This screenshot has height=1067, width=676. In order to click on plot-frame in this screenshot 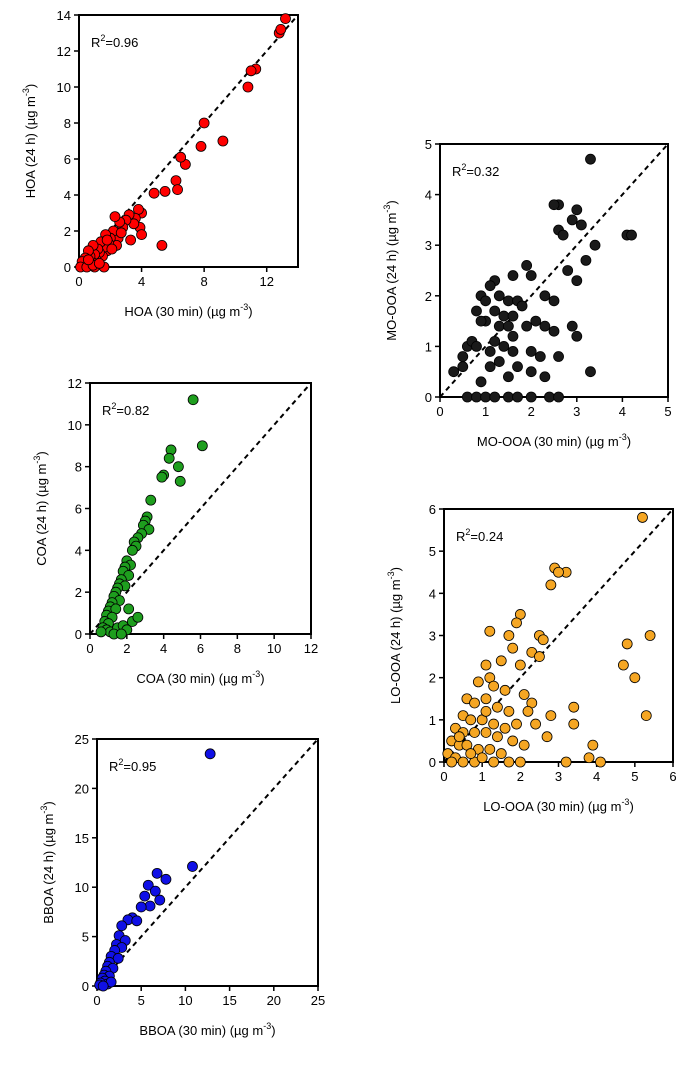, I will do `click(200, 508)`.